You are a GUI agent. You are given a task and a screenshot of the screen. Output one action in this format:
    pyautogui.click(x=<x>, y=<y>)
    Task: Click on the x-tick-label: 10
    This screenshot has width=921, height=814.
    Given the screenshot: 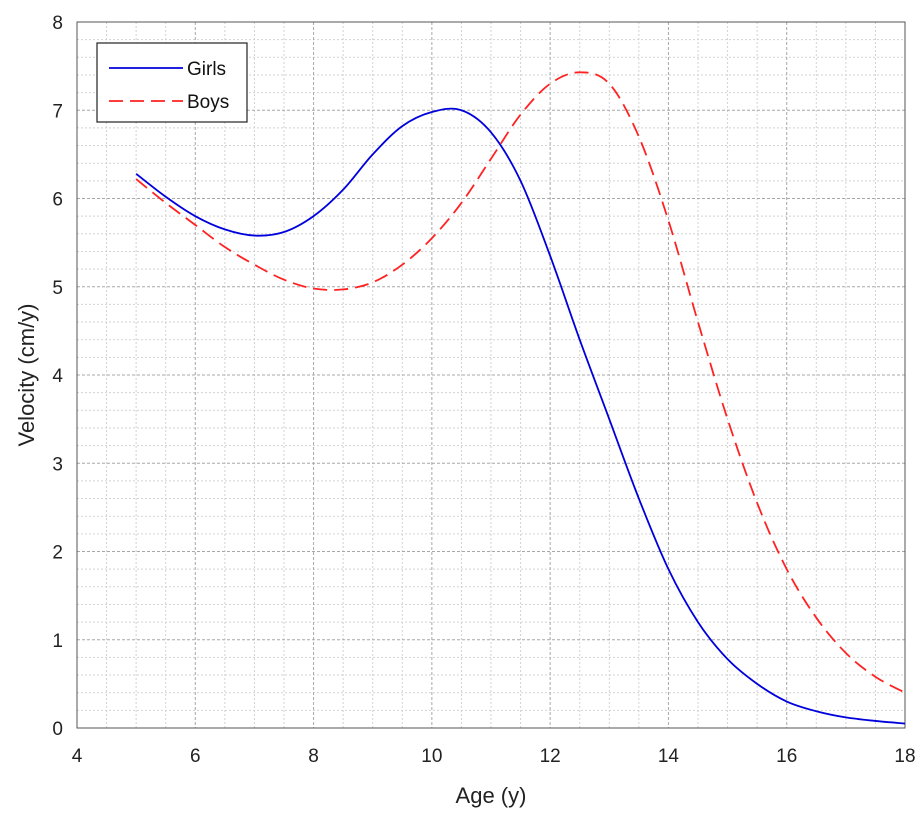 What is the action you would take?
    pyautogui.click(x=431, y=756)
    